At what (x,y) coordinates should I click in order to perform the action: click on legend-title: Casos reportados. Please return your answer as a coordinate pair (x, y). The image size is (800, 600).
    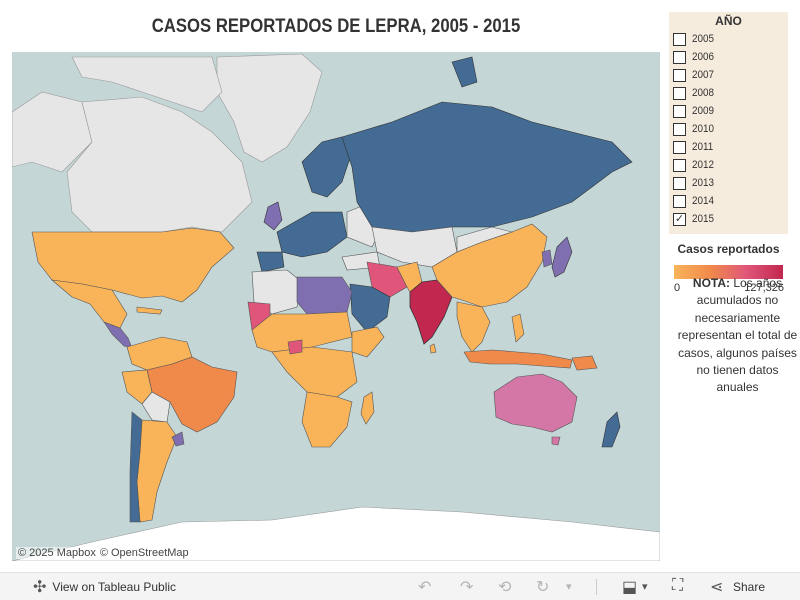
    Looking at the image, I should click on (728, 249).